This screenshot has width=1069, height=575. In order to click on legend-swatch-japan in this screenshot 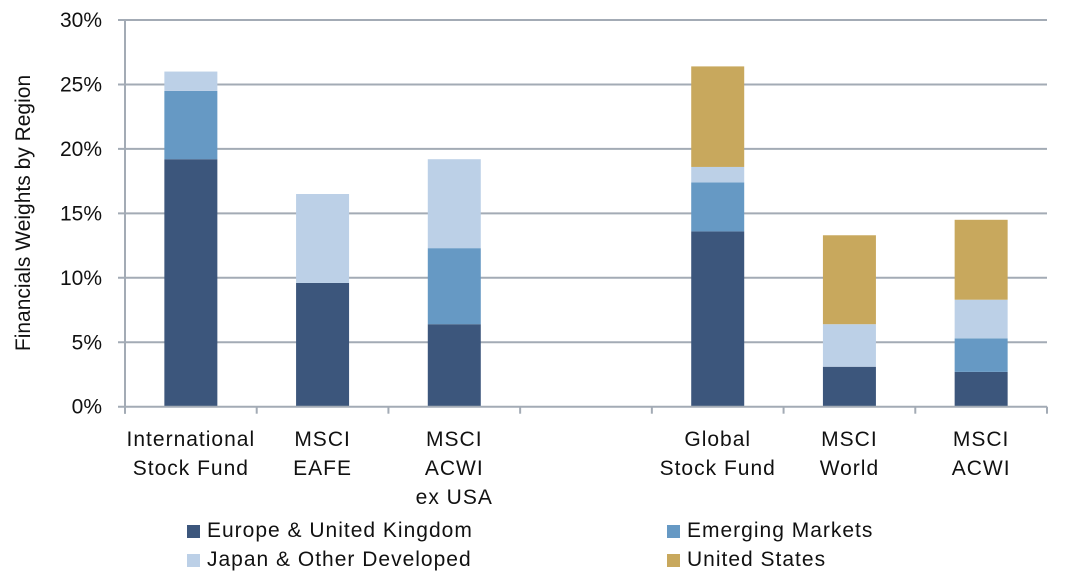, I will do `click(193, 560)`.